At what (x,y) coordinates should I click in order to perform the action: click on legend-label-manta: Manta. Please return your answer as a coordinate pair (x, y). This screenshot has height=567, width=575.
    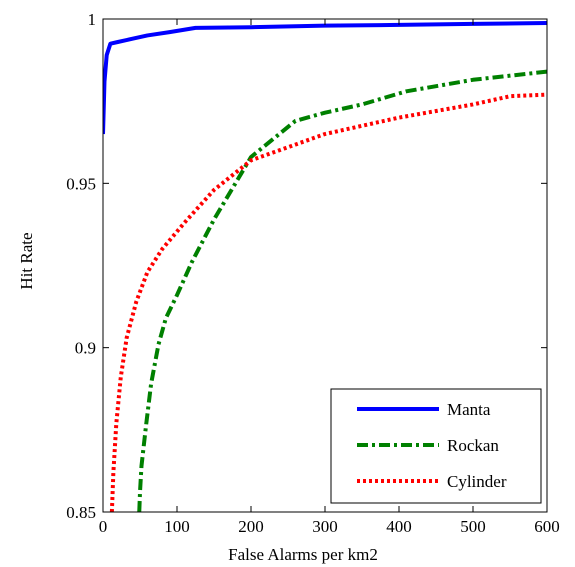
    Looking at the image, I should click on (469, 409).